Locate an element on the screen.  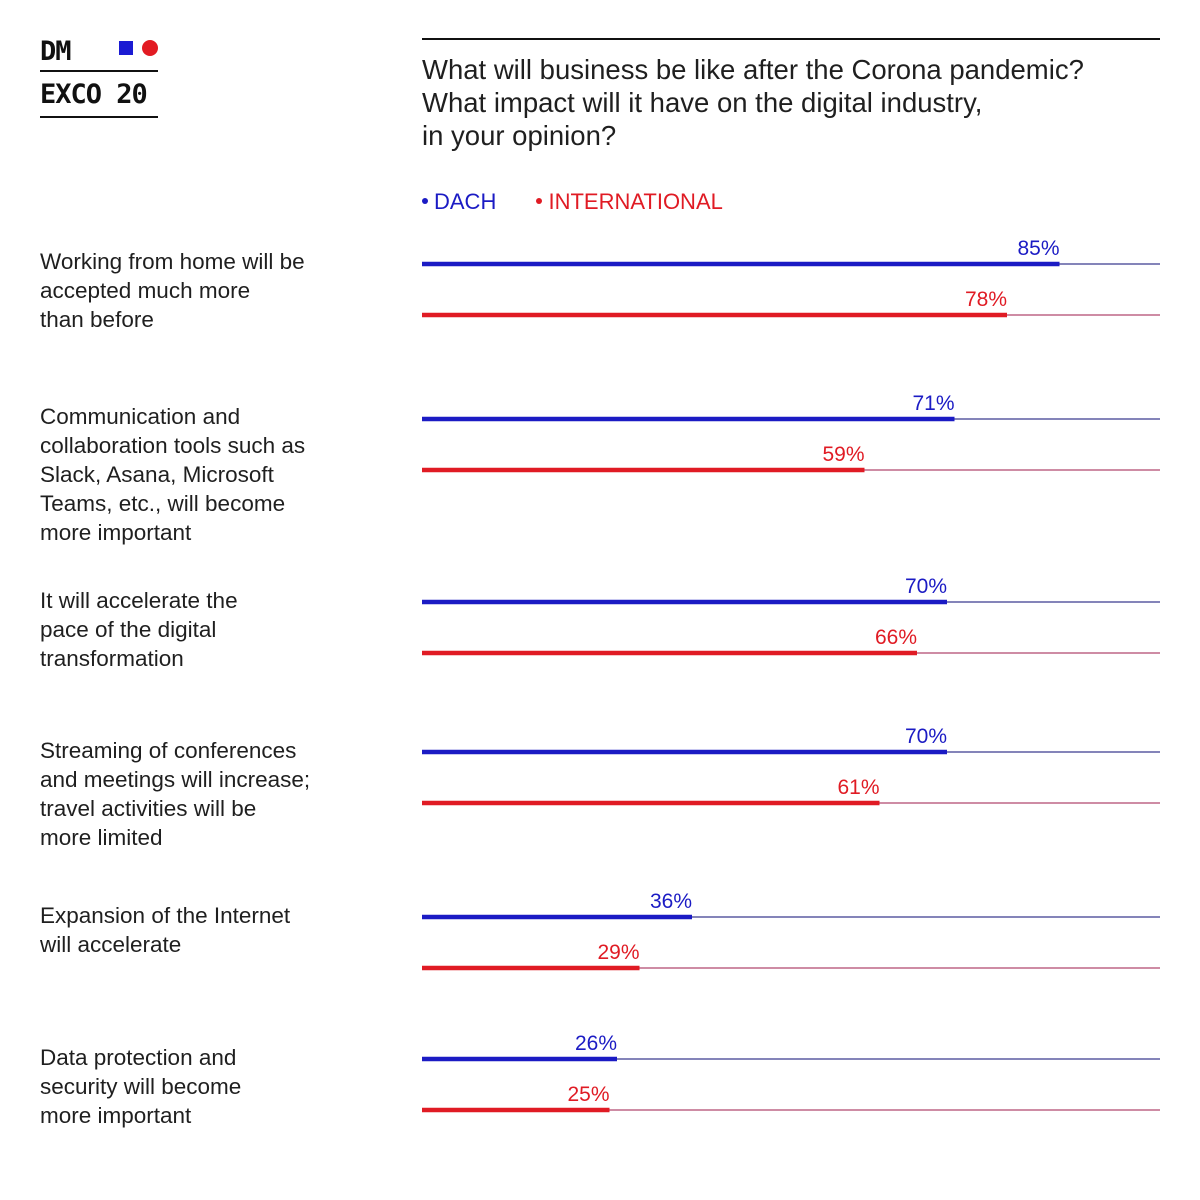
row-label-line: and meetings will increase; is located at coordinates (175, 779).